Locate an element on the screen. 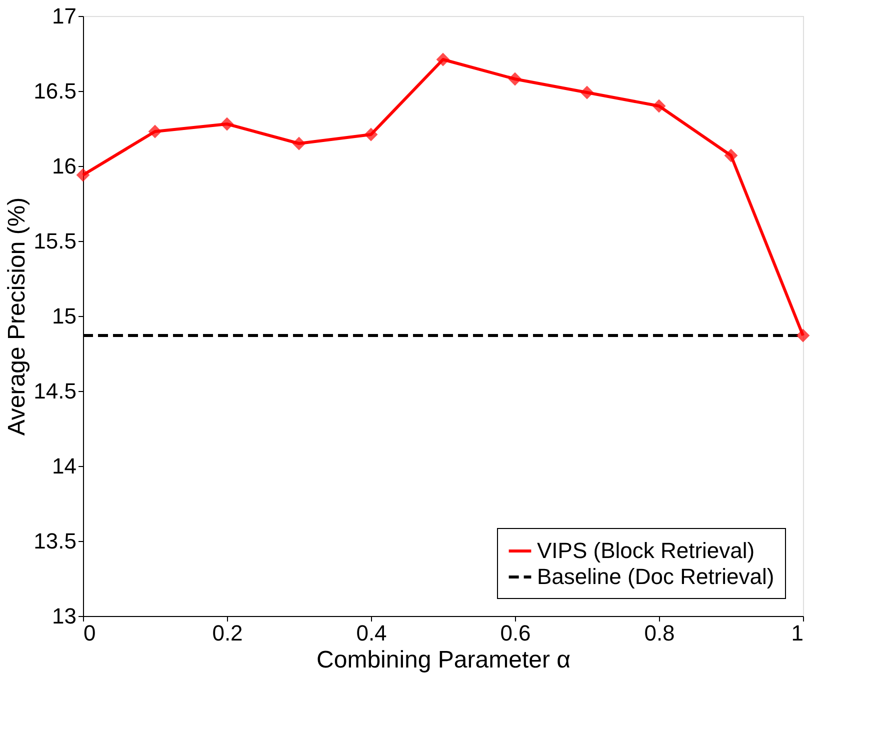 The image size is (896, 740). y-tick-label: 14.5 is located at coordinates (55, 391).